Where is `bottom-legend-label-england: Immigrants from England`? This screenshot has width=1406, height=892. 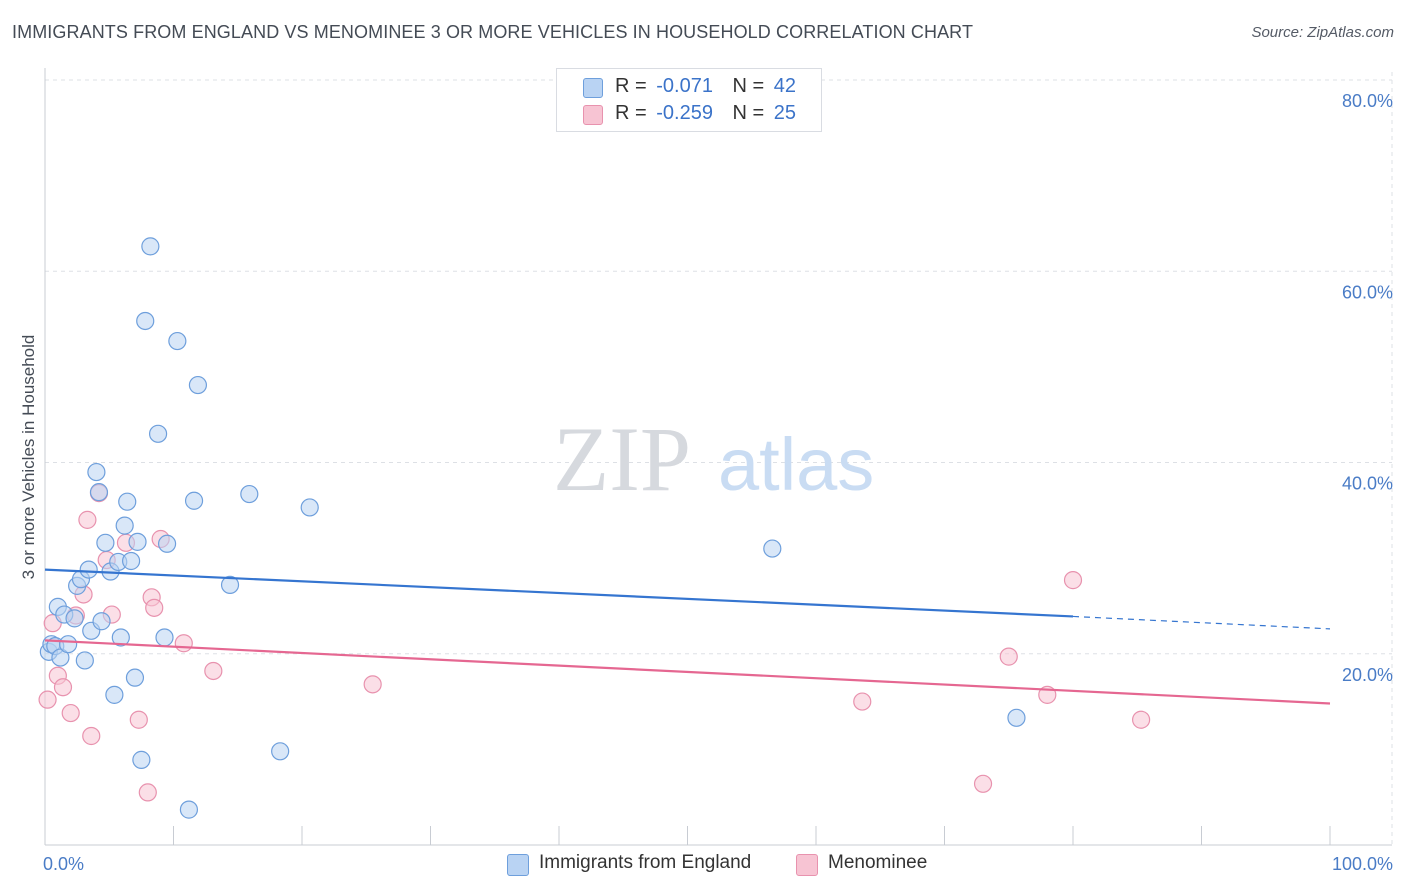 bottom-legend-label-england: Immigrants from England is located at coordinates (645, 862).